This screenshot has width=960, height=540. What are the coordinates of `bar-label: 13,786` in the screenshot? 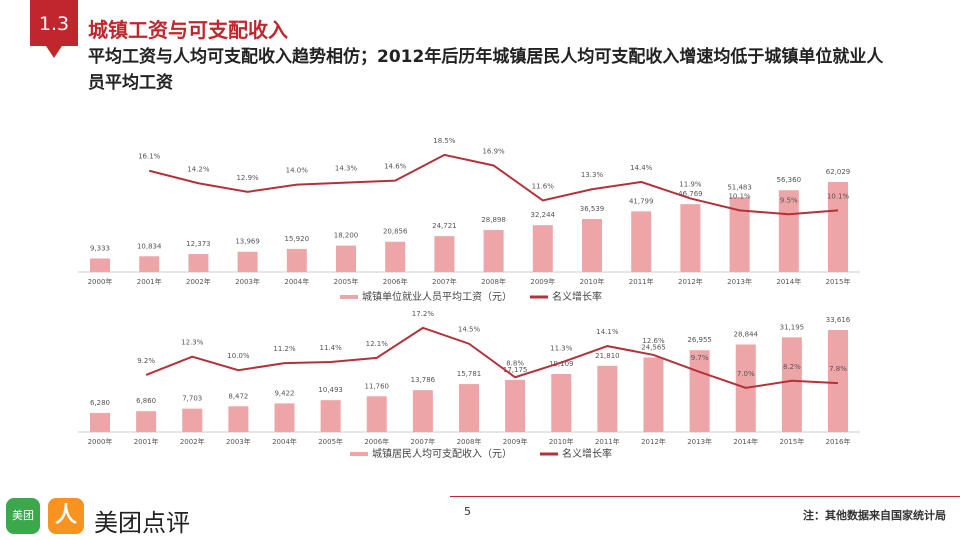 It's located at (423, 380).